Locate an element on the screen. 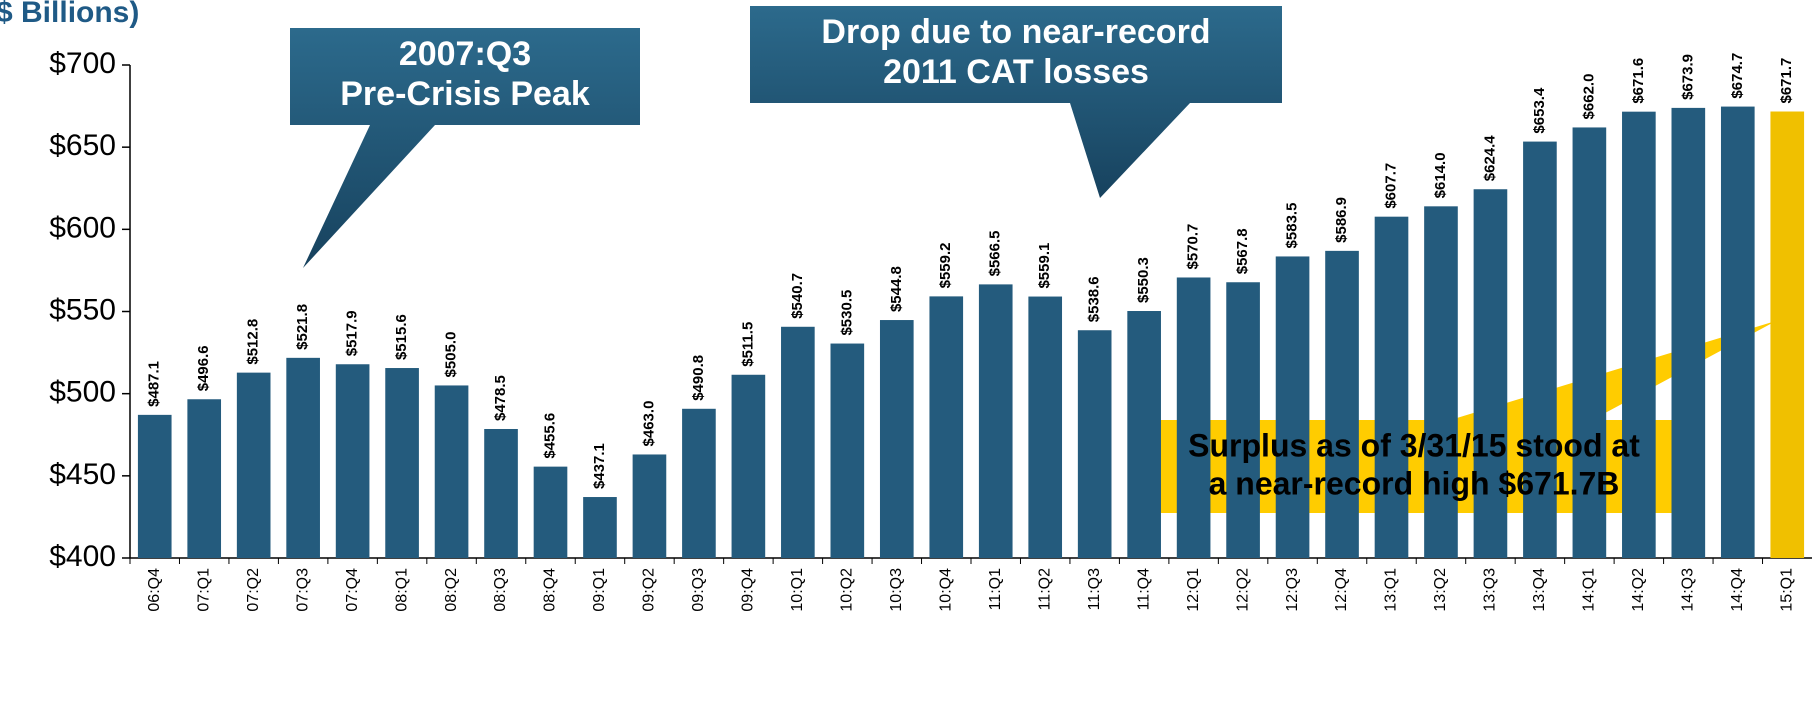 The height and width of the screenshot is (728, 1819). annotation: Pre-Crisis Peak is located at coordinates (465, 94).